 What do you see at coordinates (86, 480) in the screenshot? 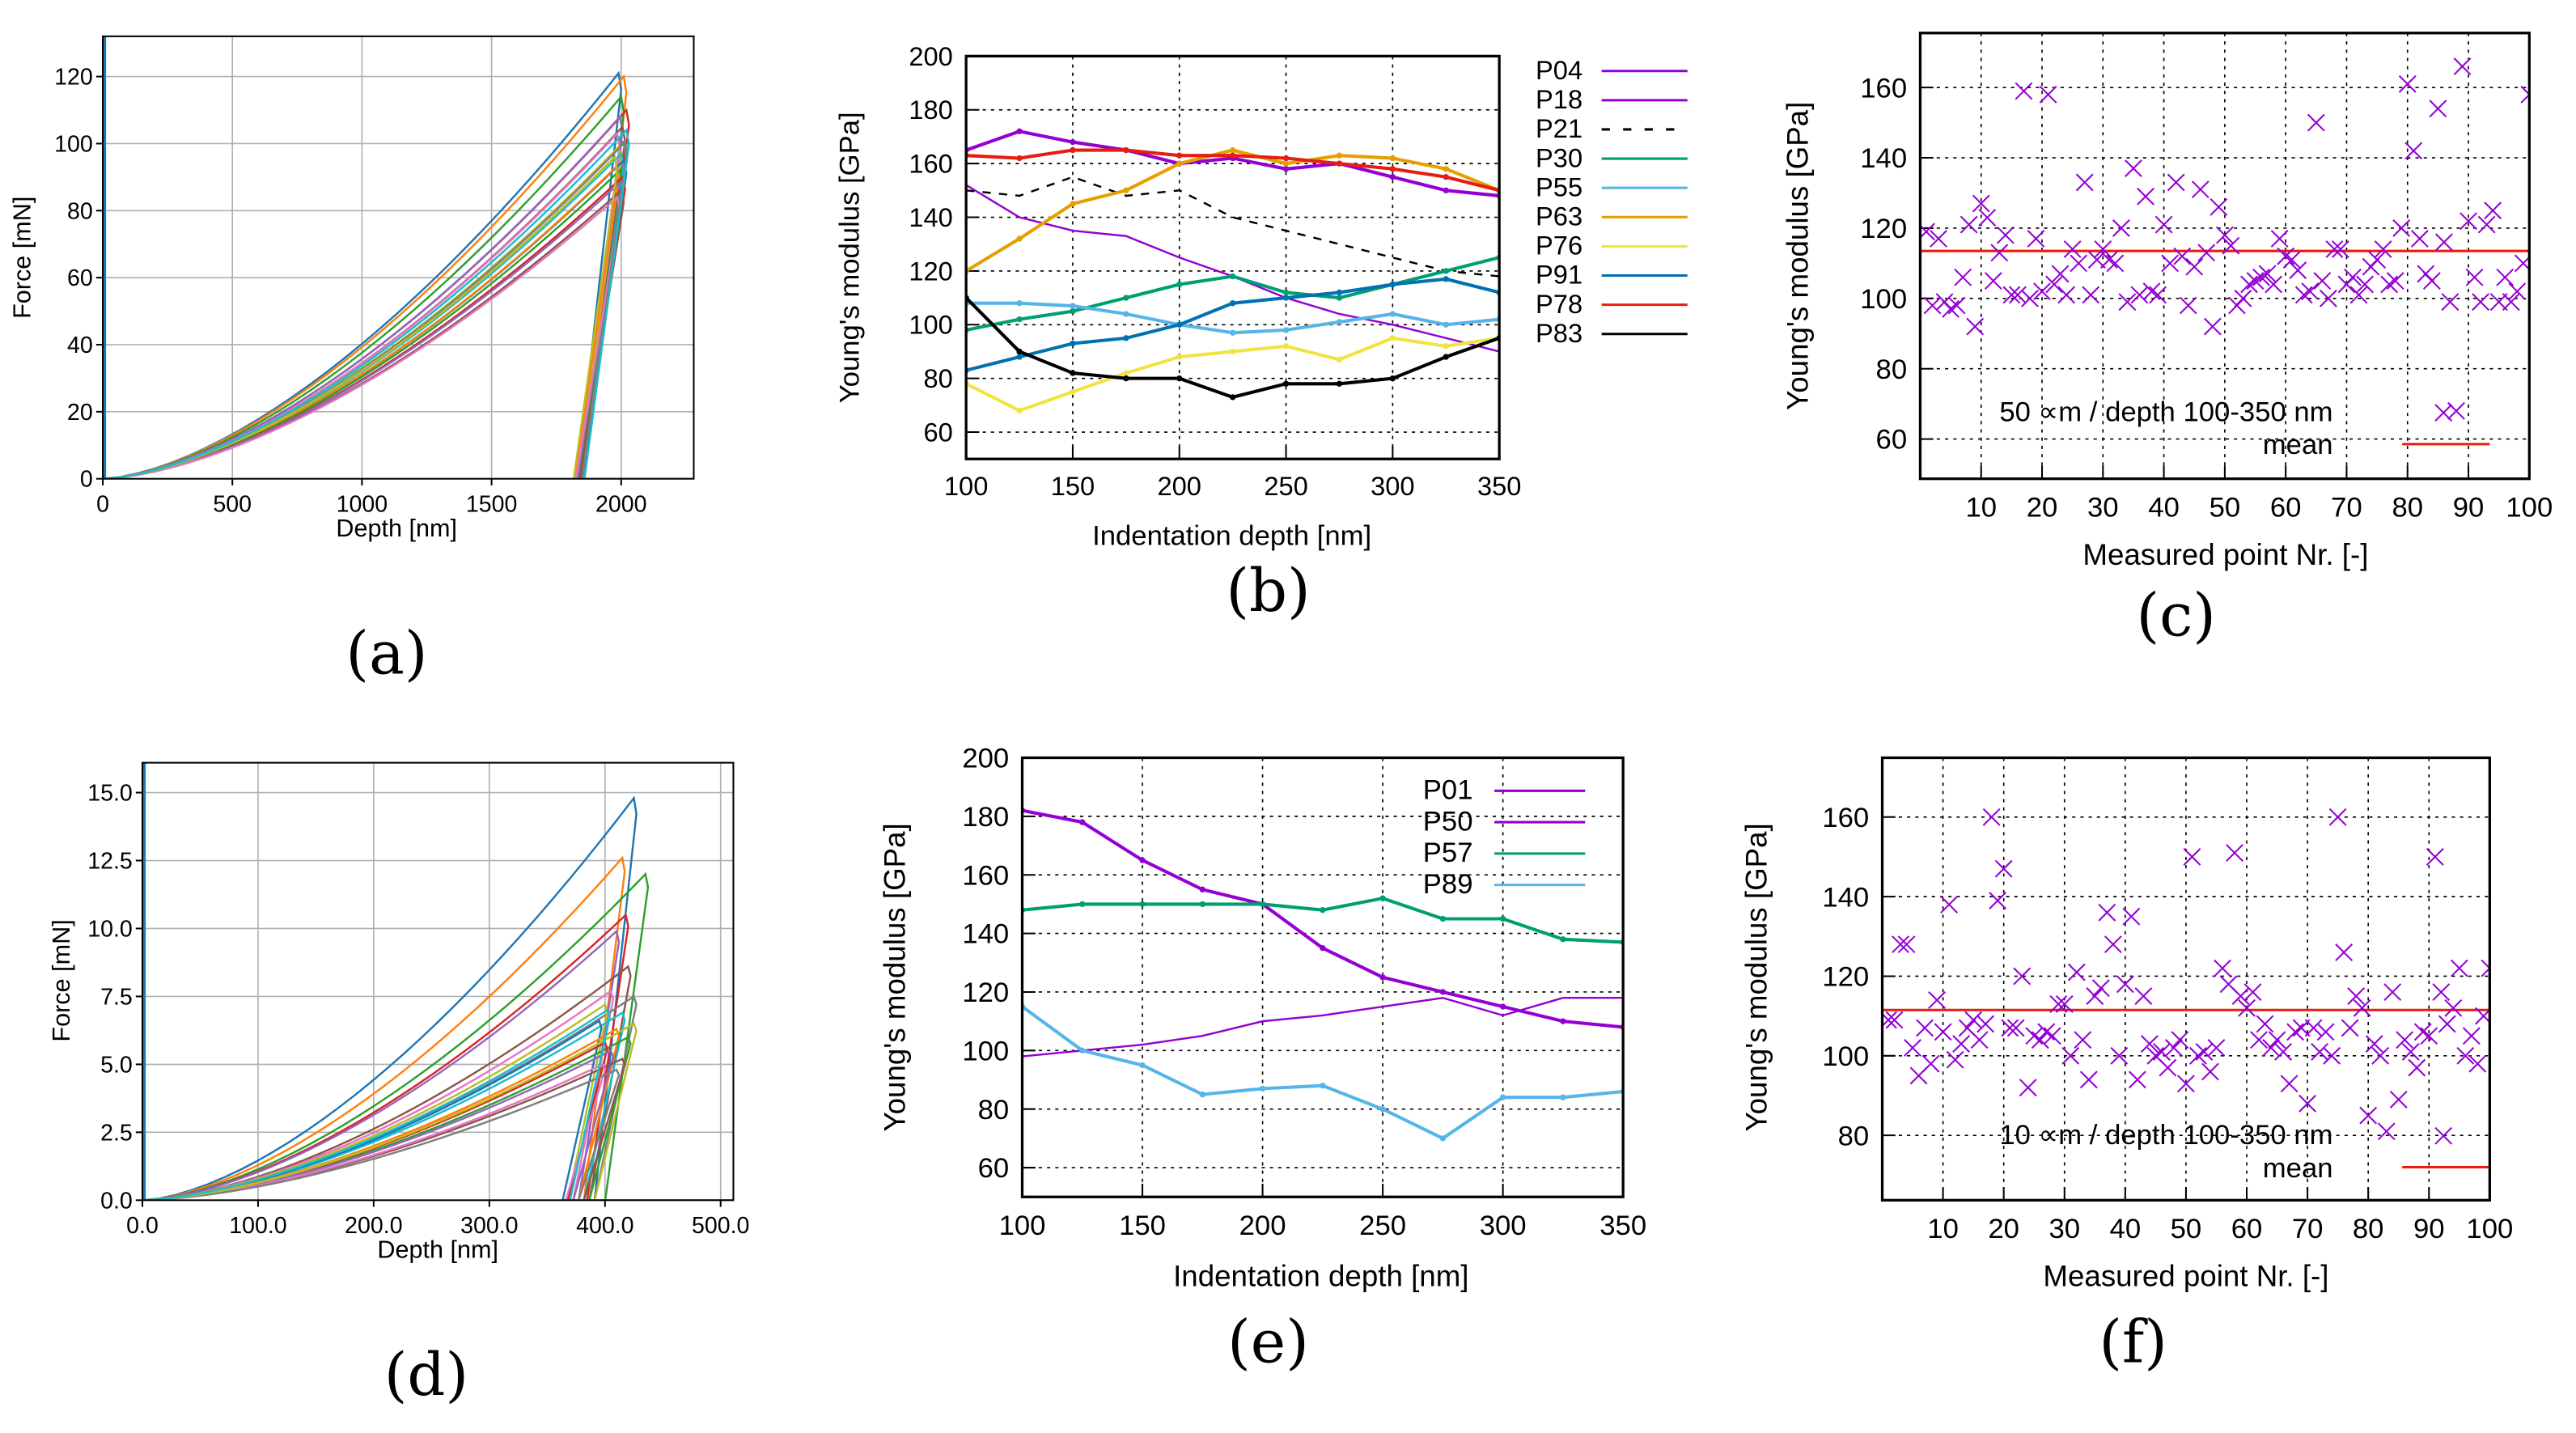
I see `y-tick-label: 0` at bounding box center [86, 480].